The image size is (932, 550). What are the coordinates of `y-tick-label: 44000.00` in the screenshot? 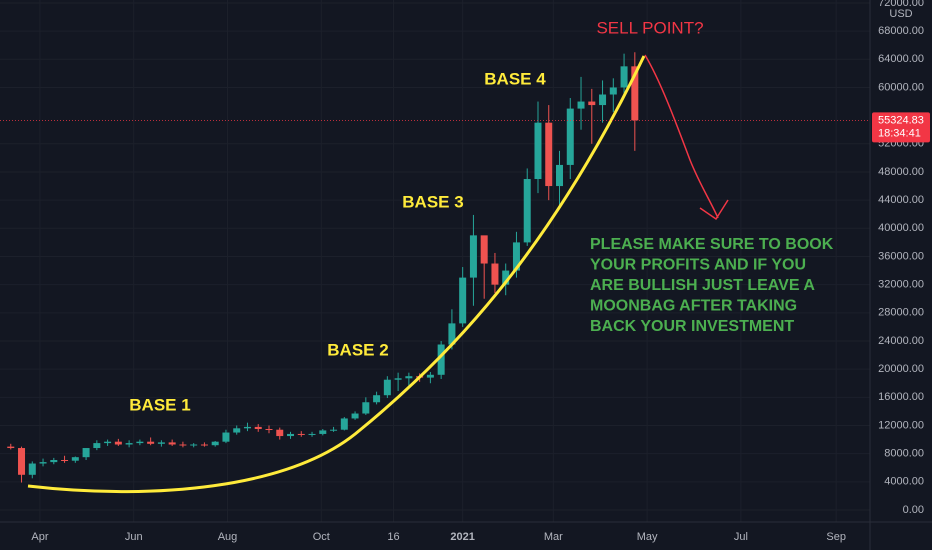 It's located at (901, 200).